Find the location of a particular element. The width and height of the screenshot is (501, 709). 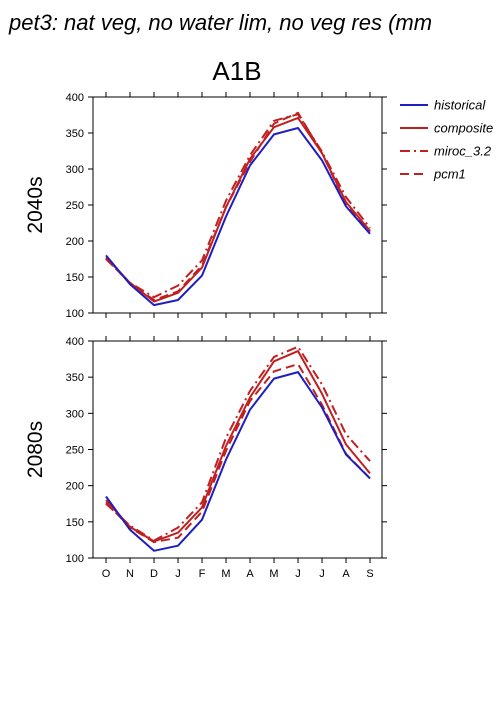

scenario-label: A1B is located at coordinates (236, 71).